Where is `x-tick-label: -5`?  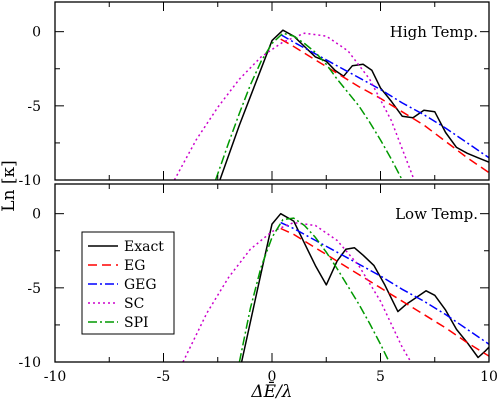
x-tick-label: -5 is located at coordinates (164, 377).